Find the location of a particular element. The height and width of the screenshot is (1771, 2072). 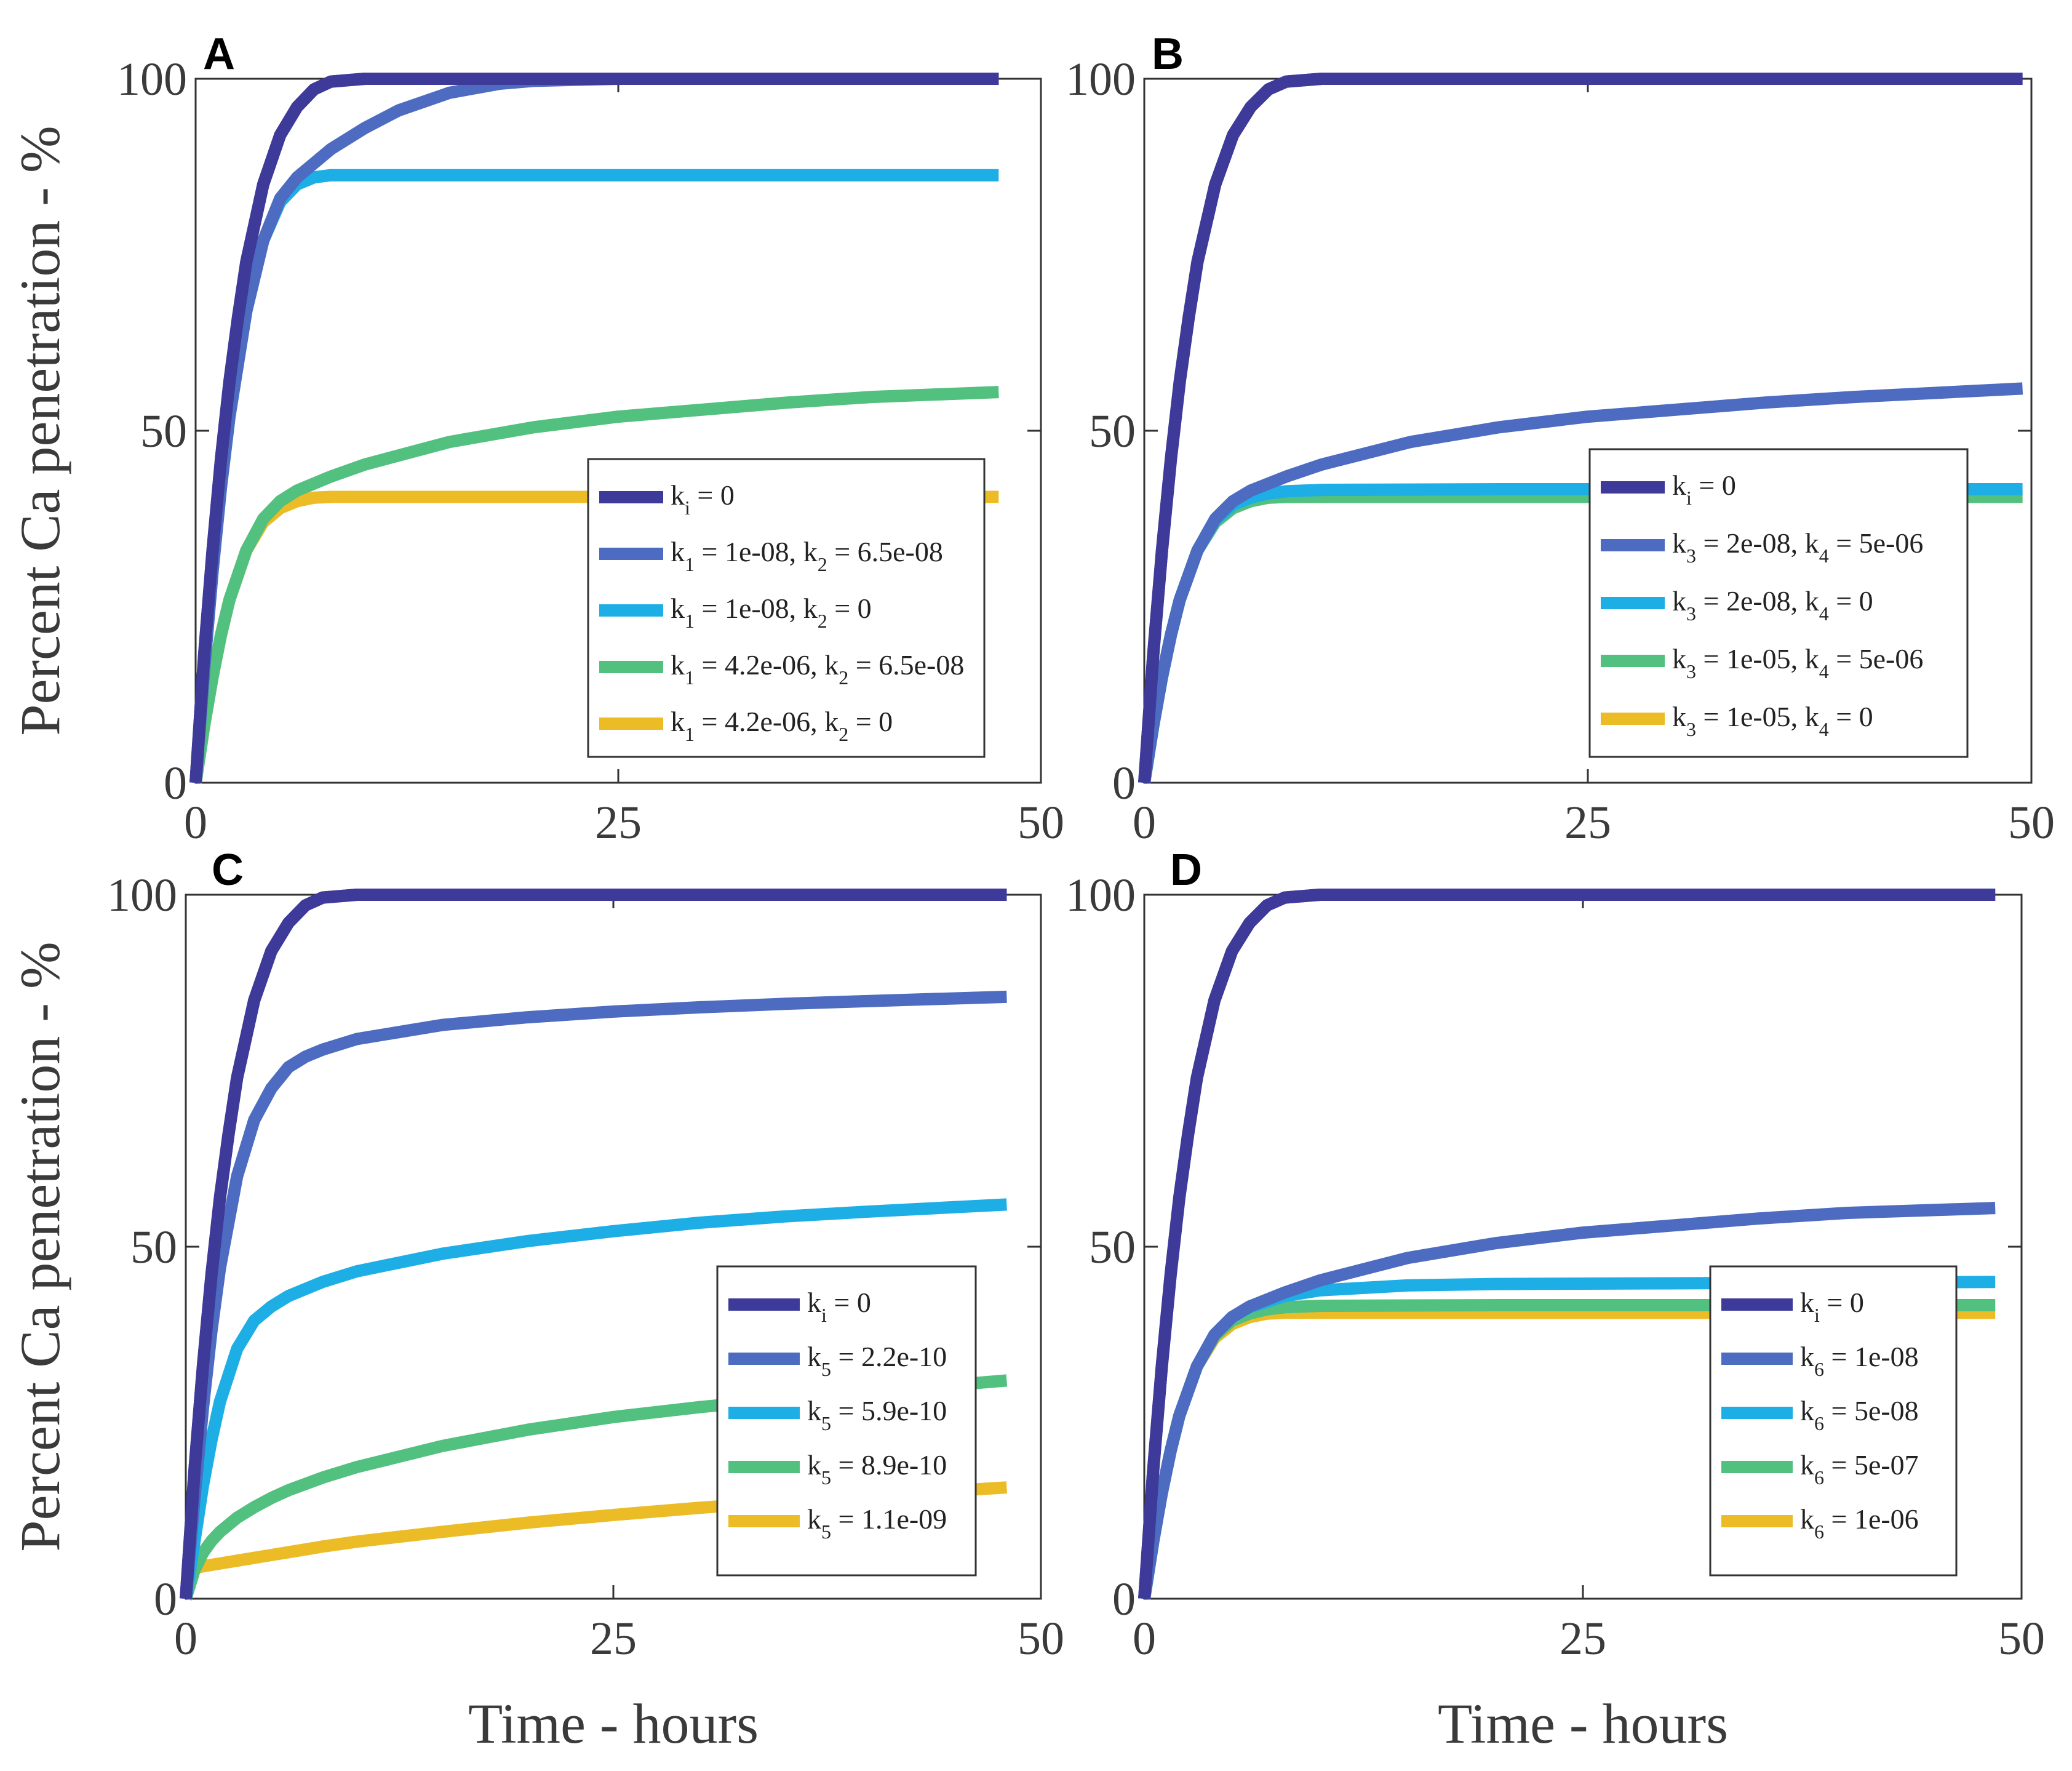

legend-entry: k1 = 1e-08, k2 = 6.5e-08 is located at coordinates (807, 555).